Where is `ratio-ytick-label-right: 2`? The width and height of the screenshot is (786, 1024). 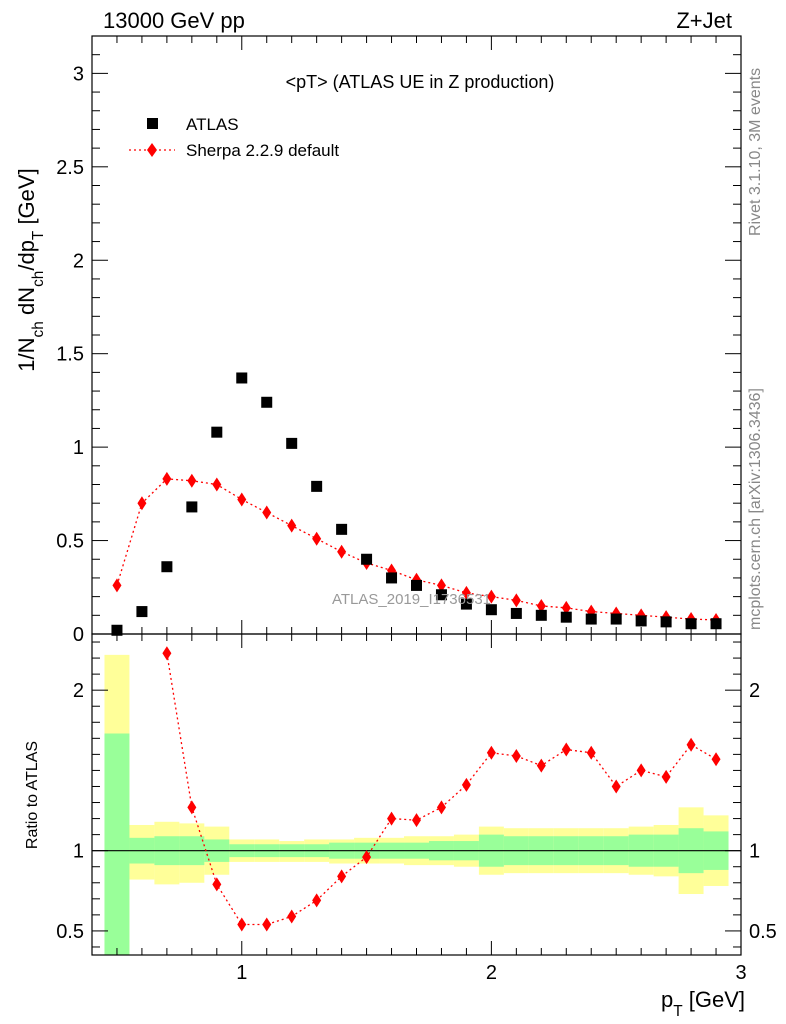 ratio-ytick-label-right: 2 is located at coordinates (754, 691).